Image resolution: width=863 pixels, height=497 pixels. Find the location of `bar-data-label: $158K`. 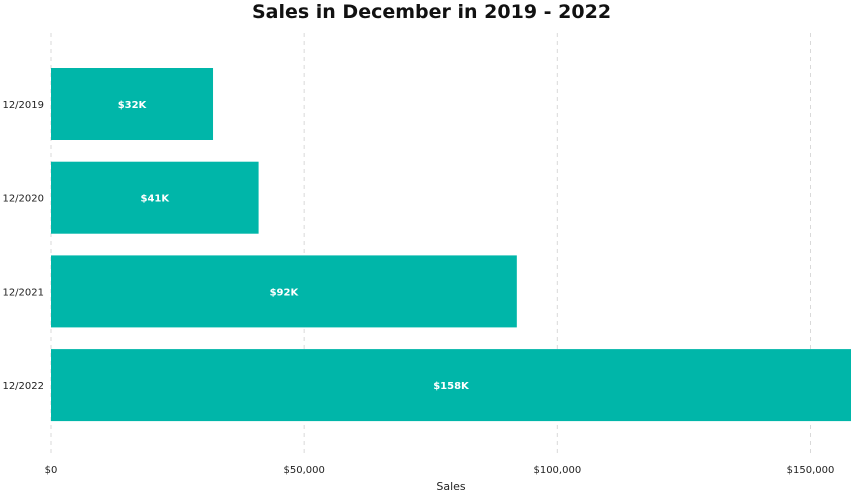

bar-data-label: $158K is located at coordinates (451, 386).